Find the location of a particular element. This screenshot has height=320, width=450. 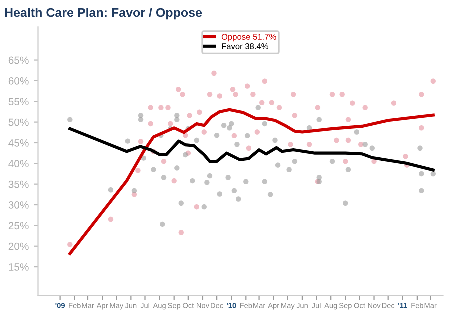

y-tick-label: 65% is located at coordinates (18, 60).